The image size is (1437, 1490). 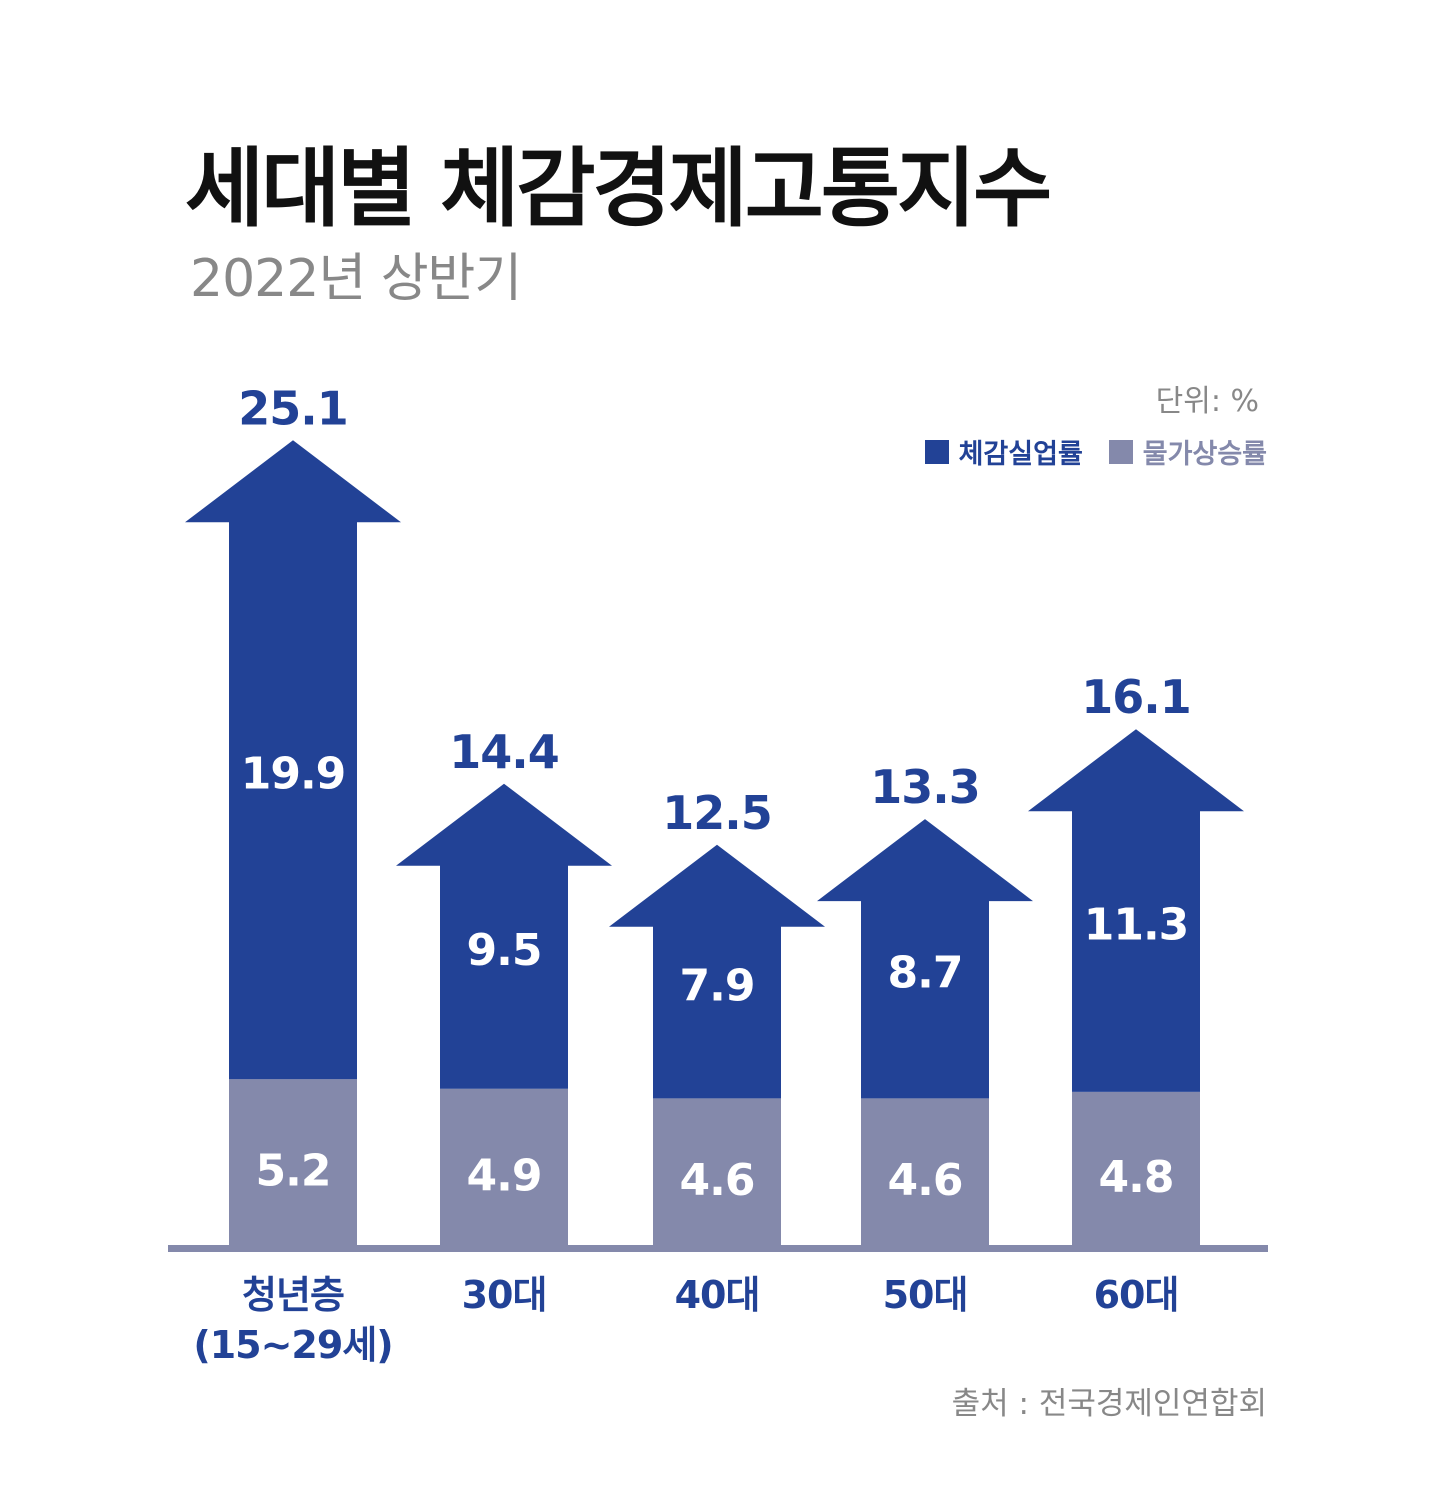 I want to click on chart-subtitle: 2022년 상반기, so click(x=356, y=279).